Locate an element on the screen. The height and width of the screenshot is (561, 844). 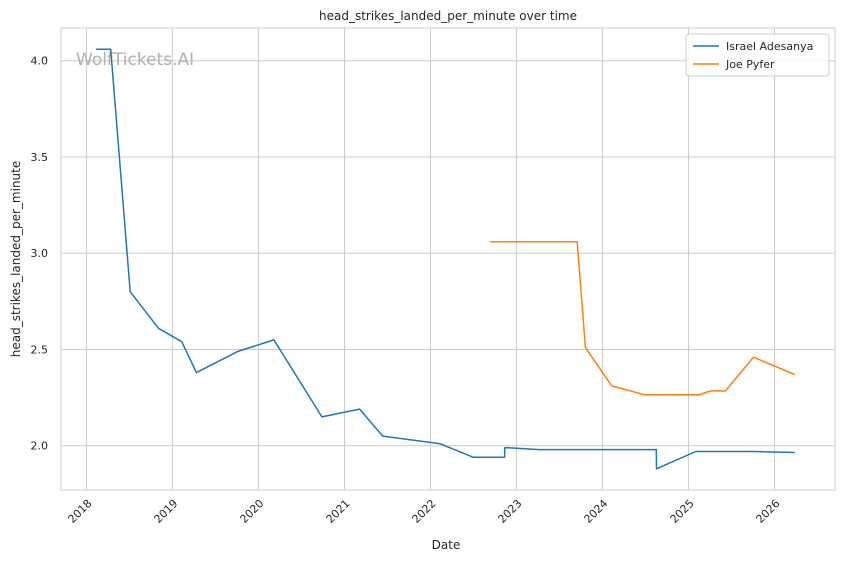
y-axis-title: head_strikes_landed_per_minute is located at coordinates (16, 259).